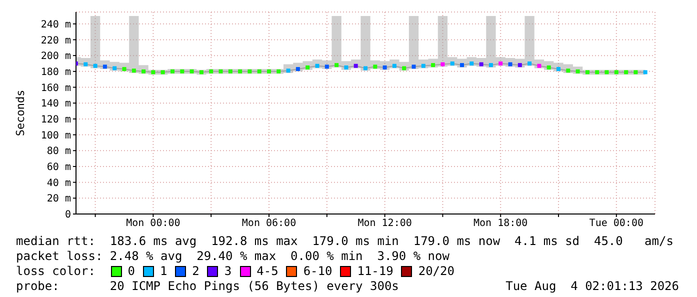 This screenshot has width=697, height=297. I want to click on y-tick-label: 220 m, so click(55, 40).